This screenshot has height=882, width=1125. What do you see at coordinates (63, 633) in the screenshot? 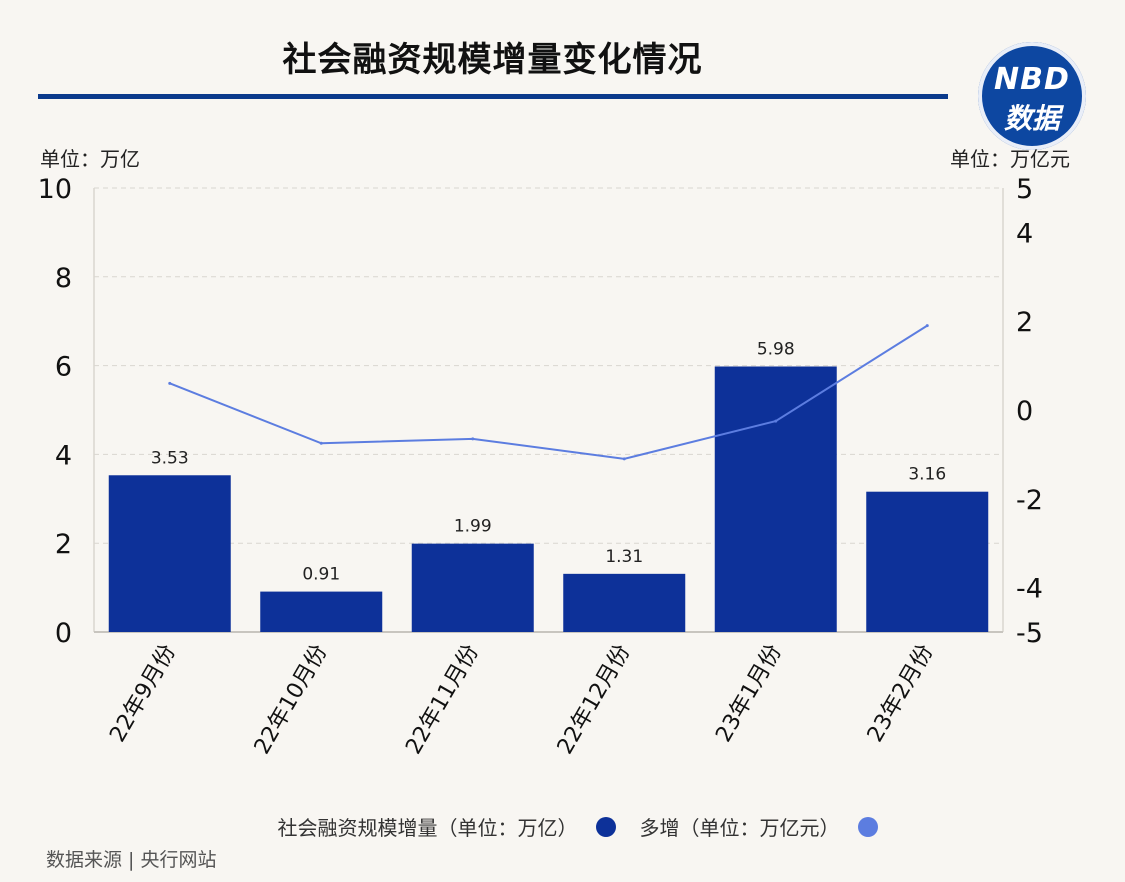
I see `y-left-tick-label: 0` at bounding box center [63, 633].